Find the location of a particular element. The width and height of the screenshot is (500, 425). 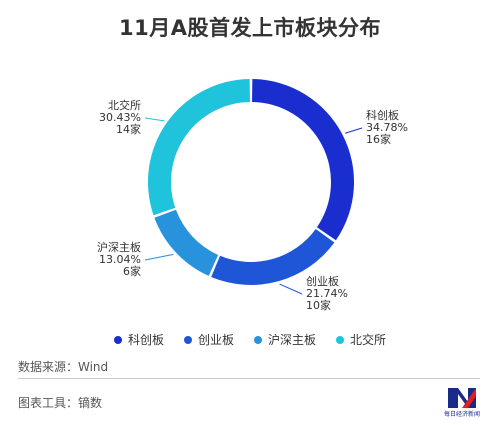

slice-count-label: 6家 is located at coordinates (132, 271).